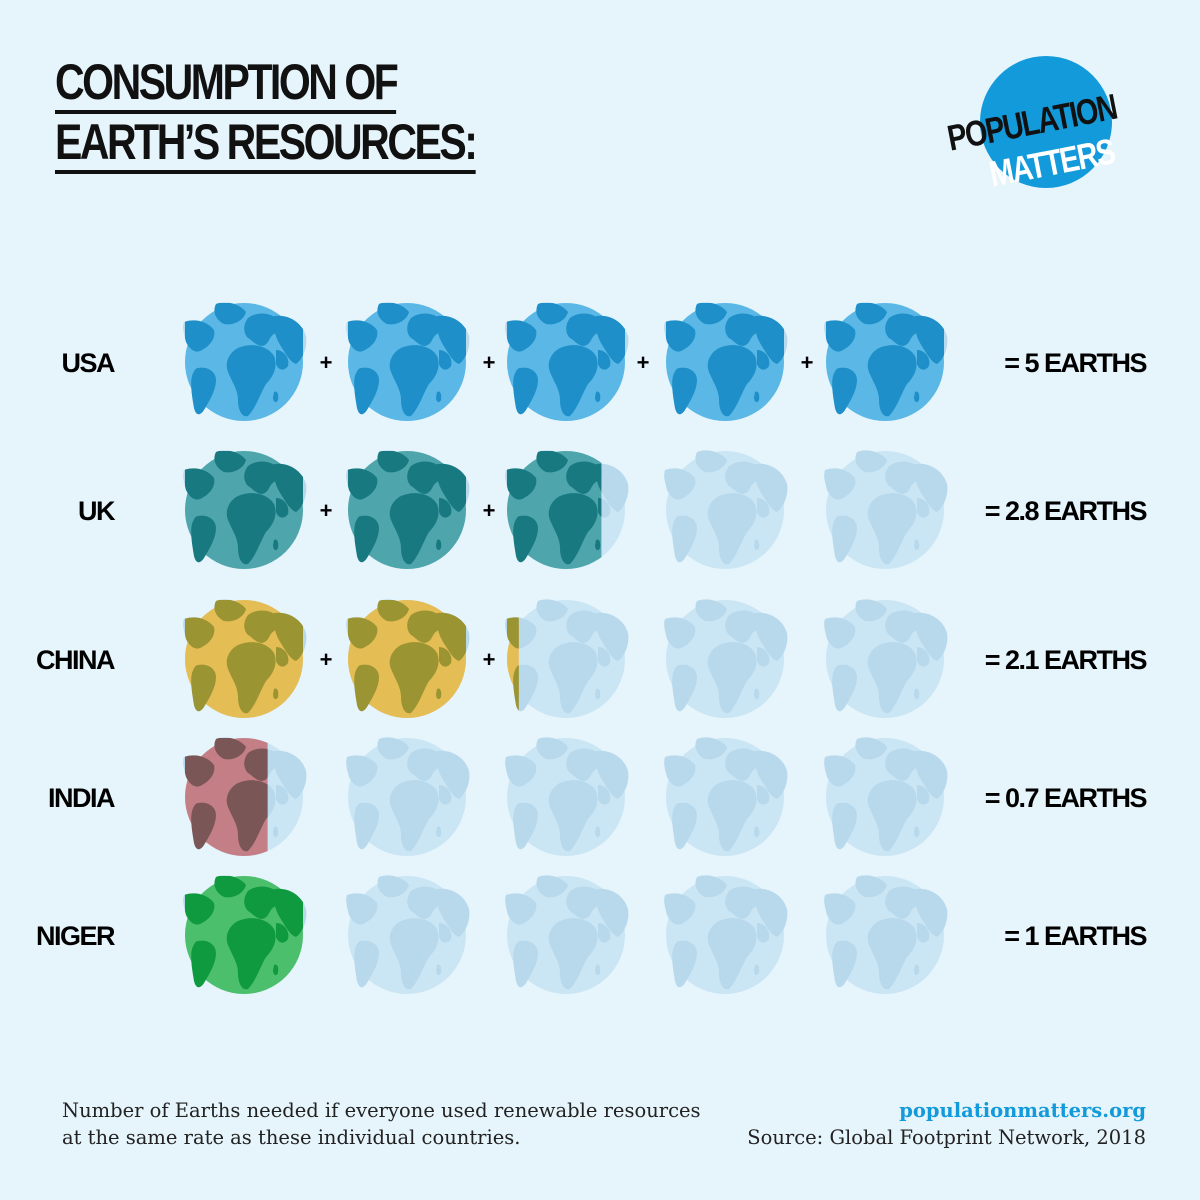 The height and width of the screenshot is (1200, 1200). I want to click on total-label-uk: = 2.8 EARTHS, so click(1066, 511).